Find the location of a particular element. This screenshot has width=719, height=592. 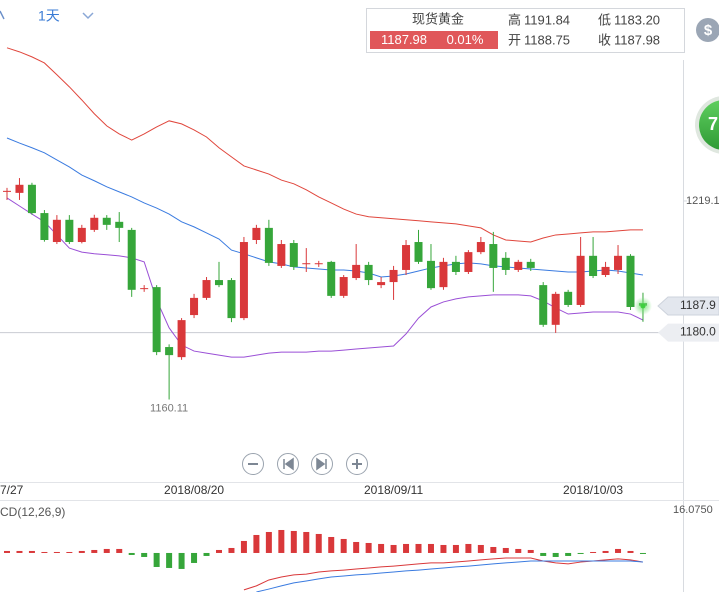

y-tick-label: 16.0750 is located at coordinates (693, 510).